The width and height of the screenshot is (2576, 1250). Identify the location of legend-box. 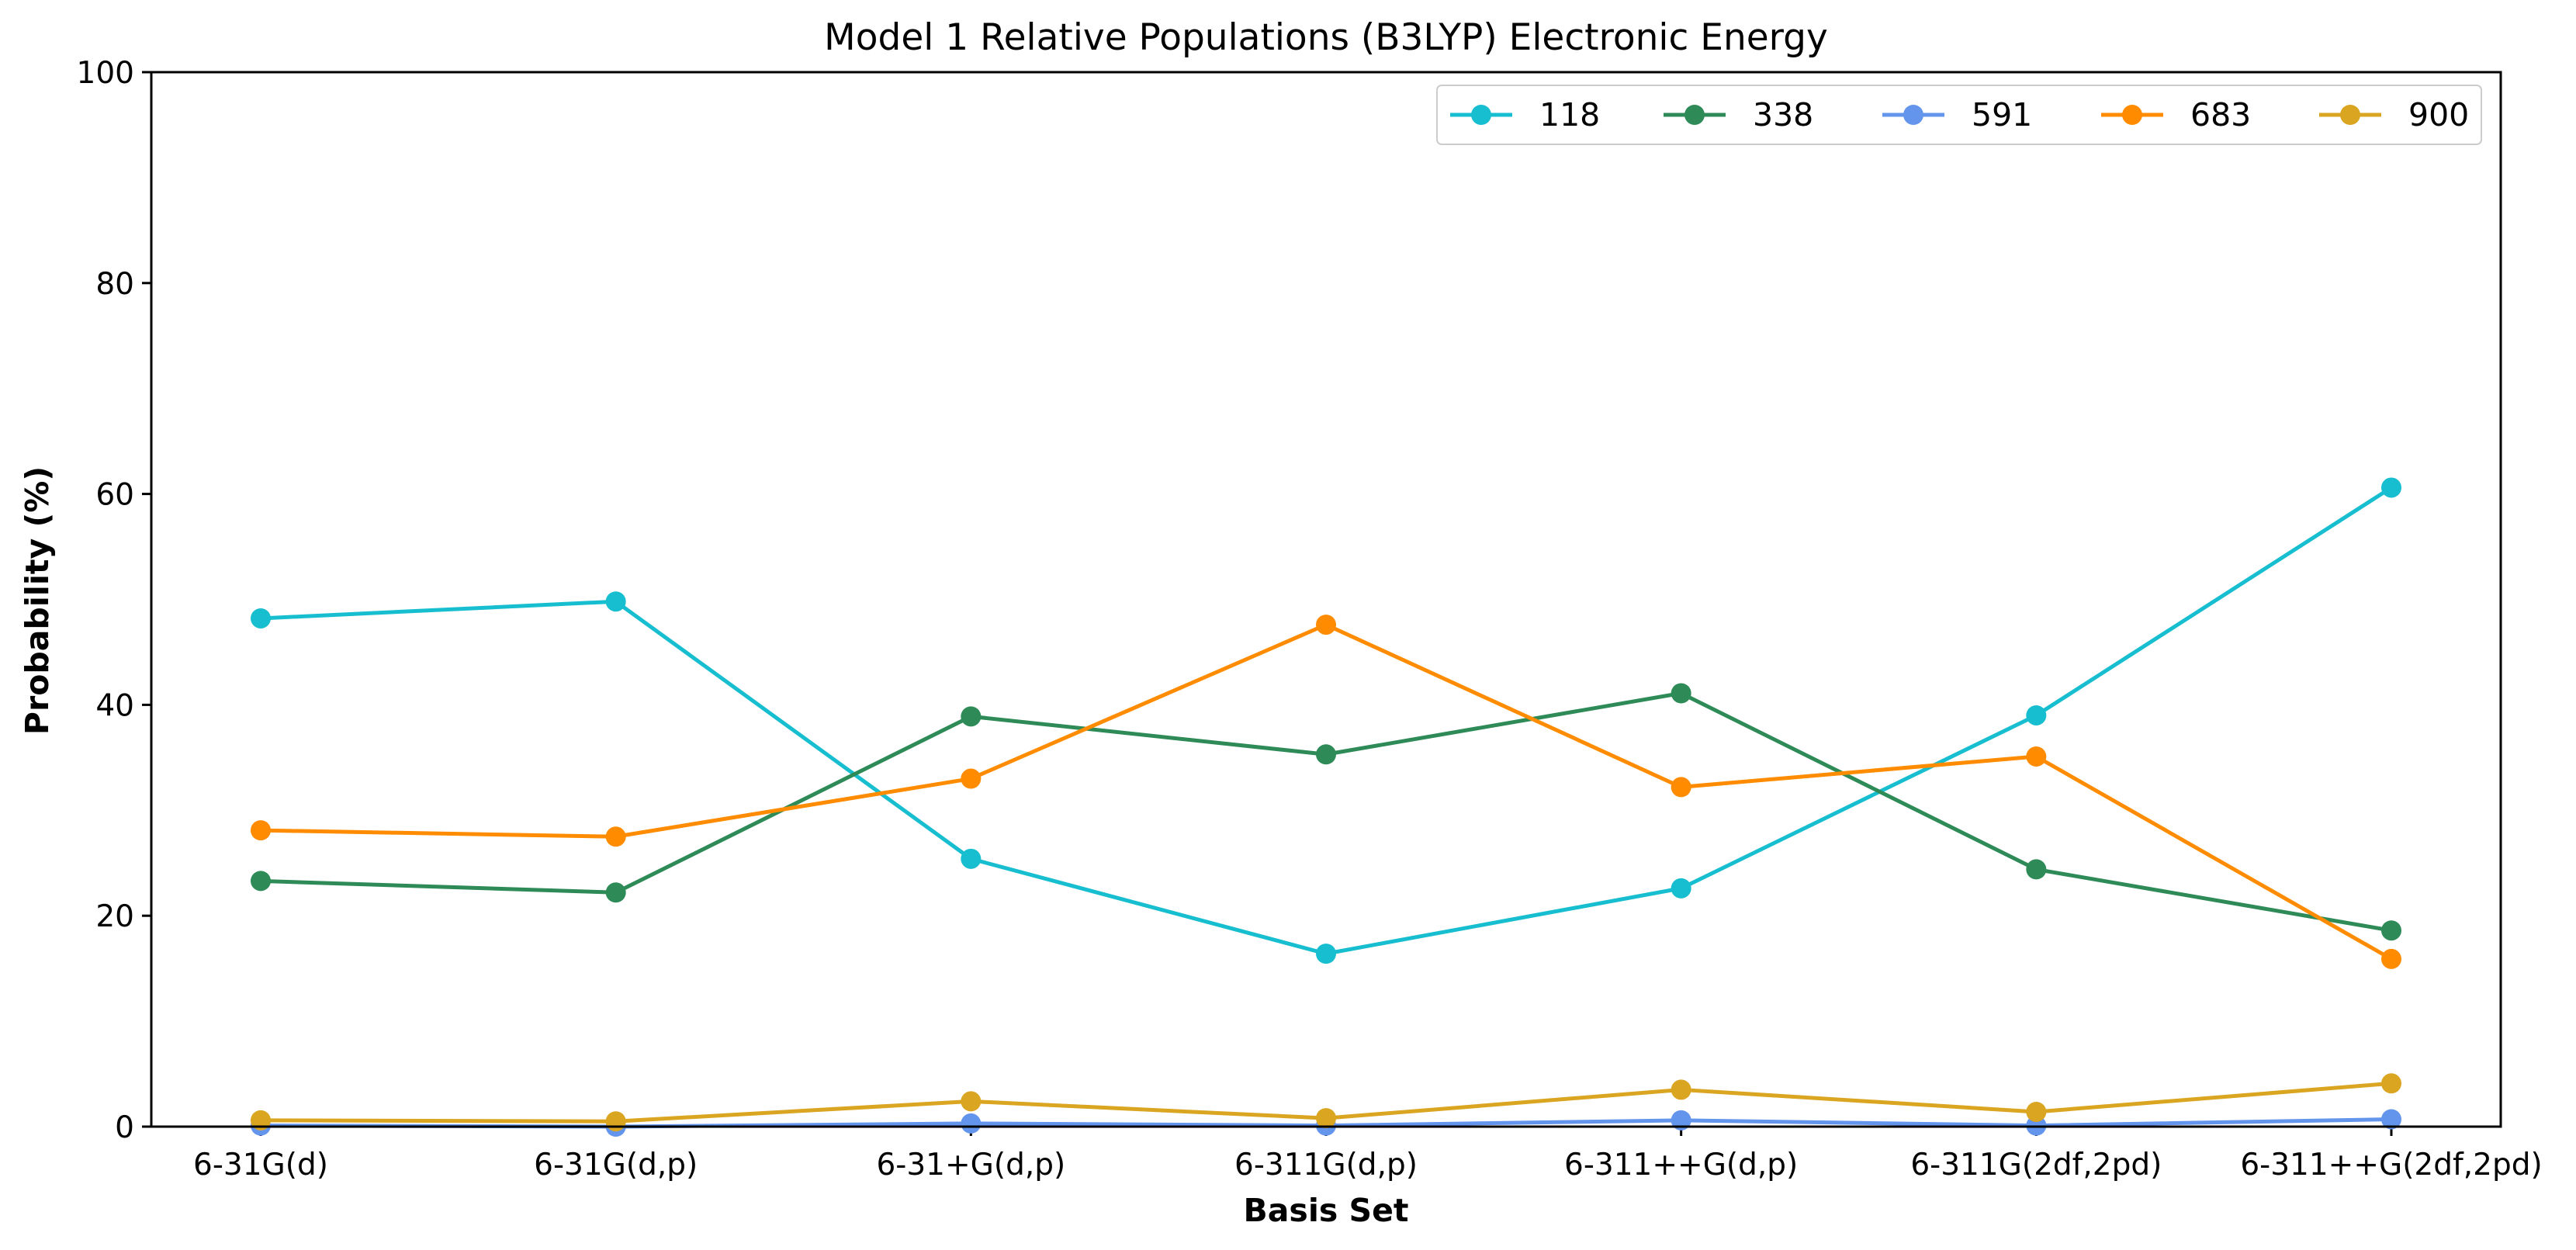
(1959, 115).